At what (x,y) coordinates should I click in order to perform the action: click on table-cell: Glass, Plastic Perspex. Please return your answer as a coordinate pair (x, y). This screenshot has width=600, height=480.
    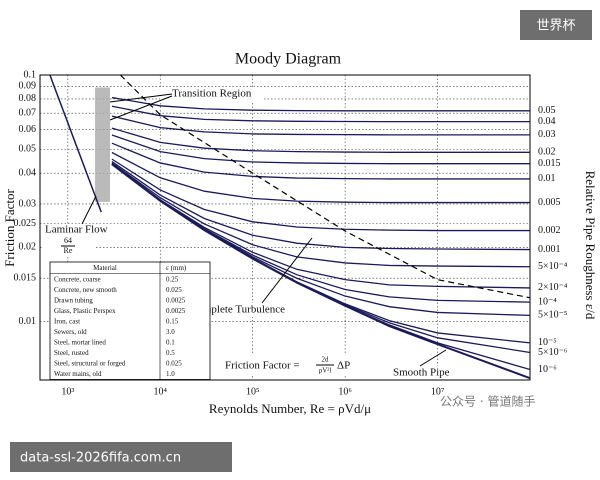
    Looking at the image, I should click on (85, 311).